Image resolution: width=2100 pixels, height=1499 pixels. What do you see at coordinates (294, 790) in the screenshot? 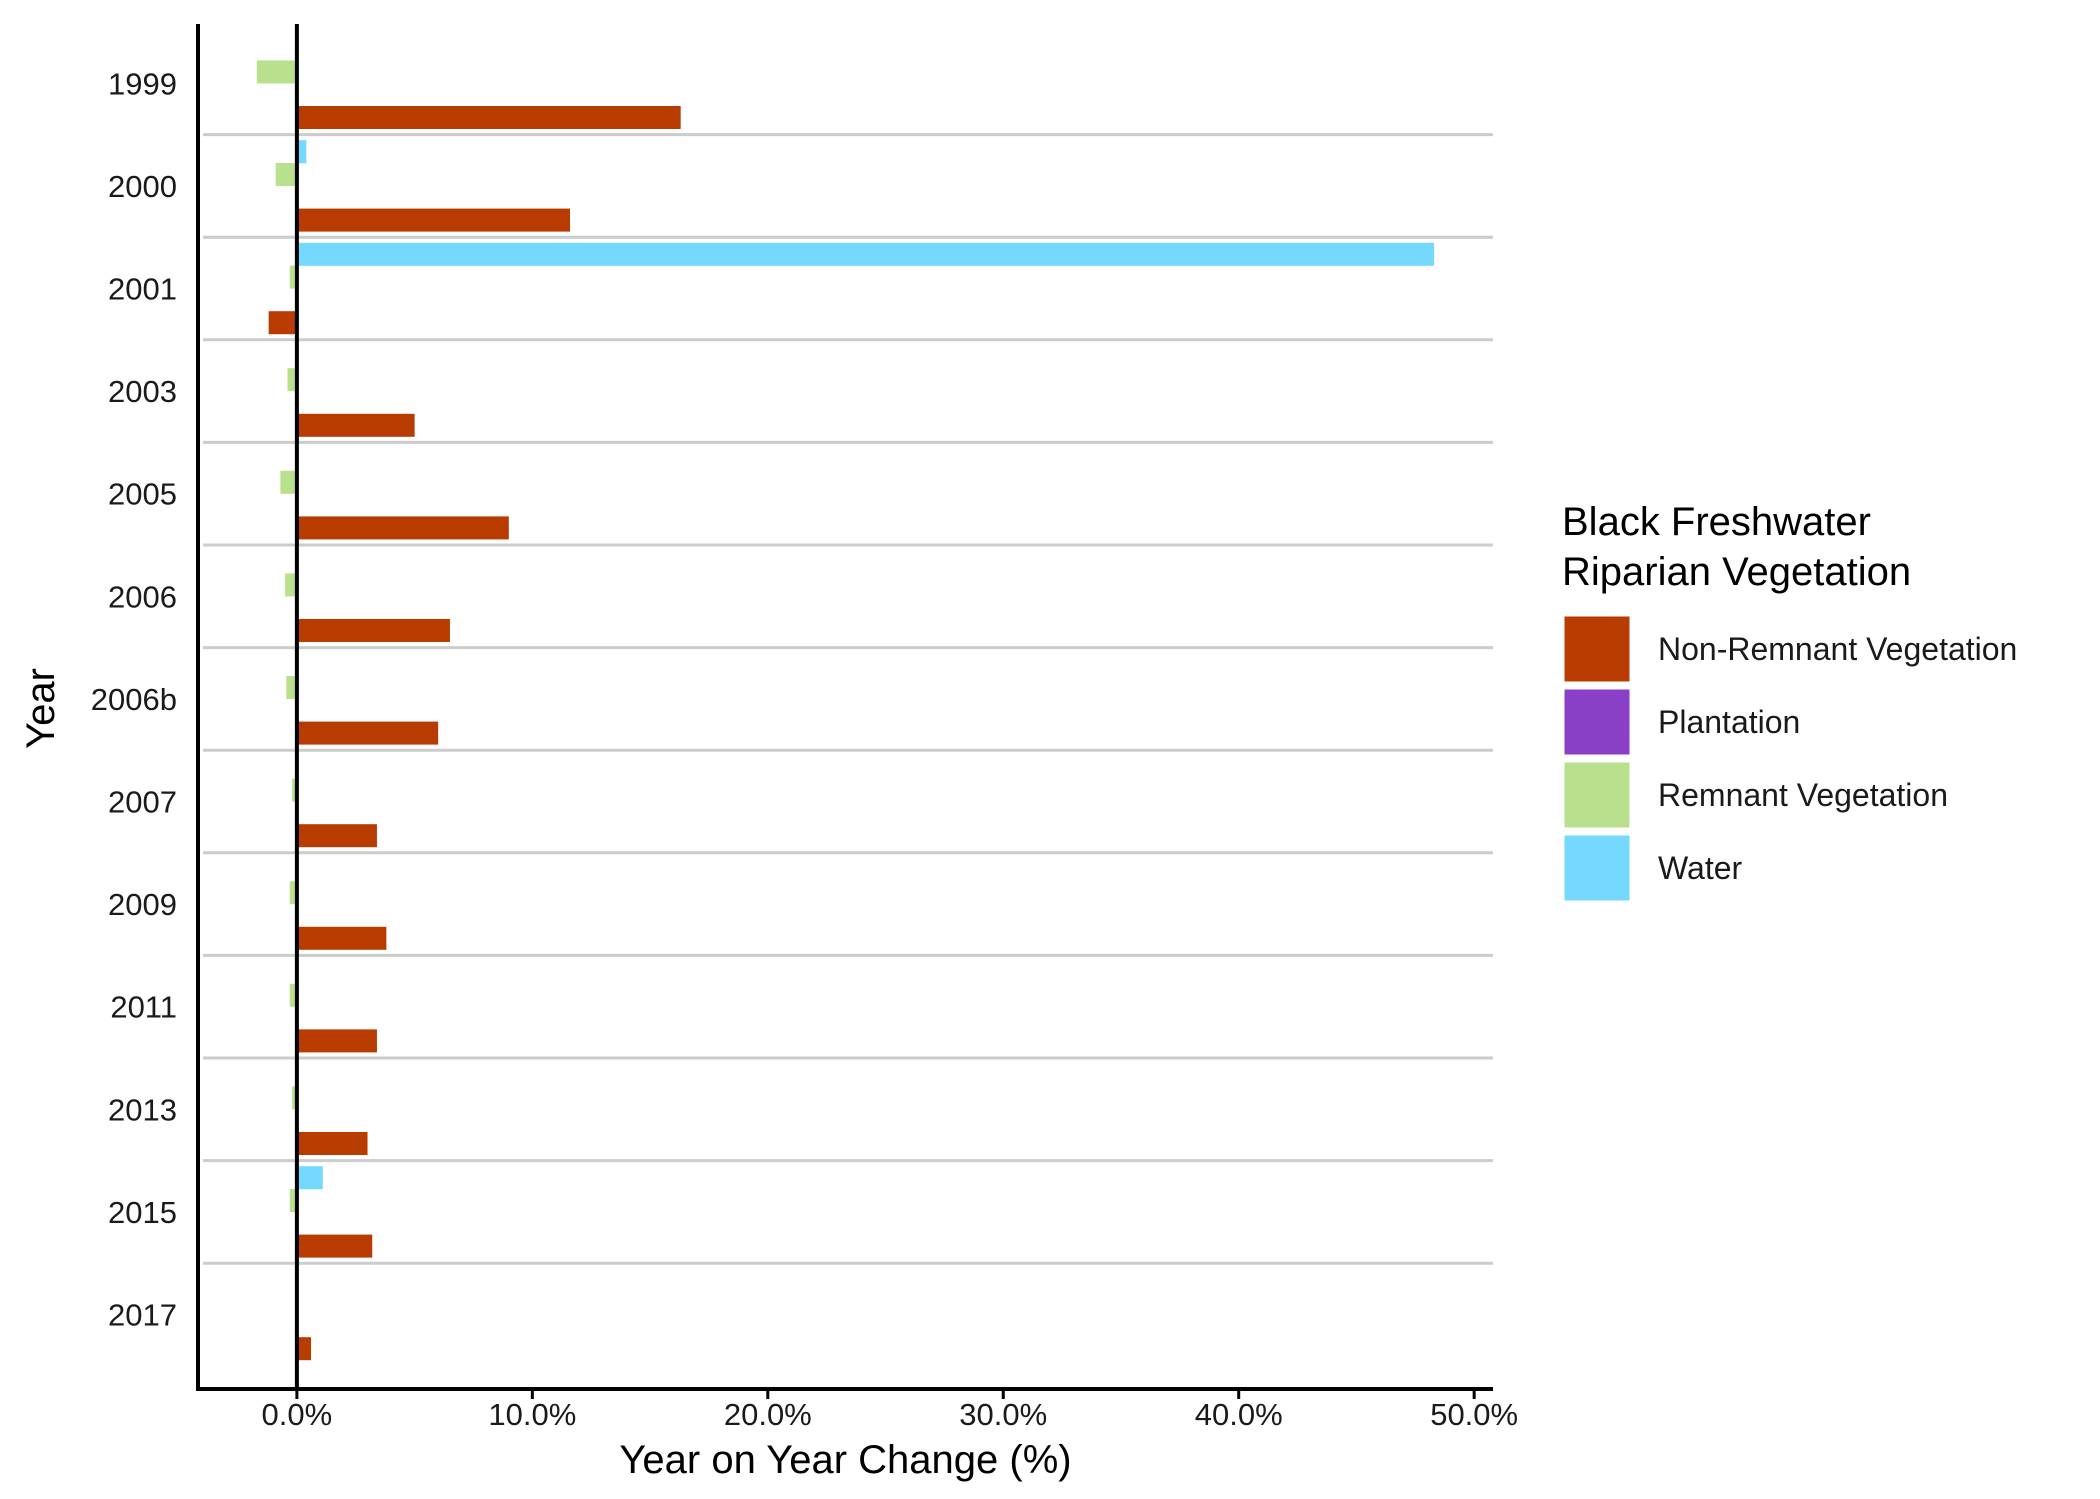
I see `bar-remnant-vegetation-2007` at bounding box center [294, 790].